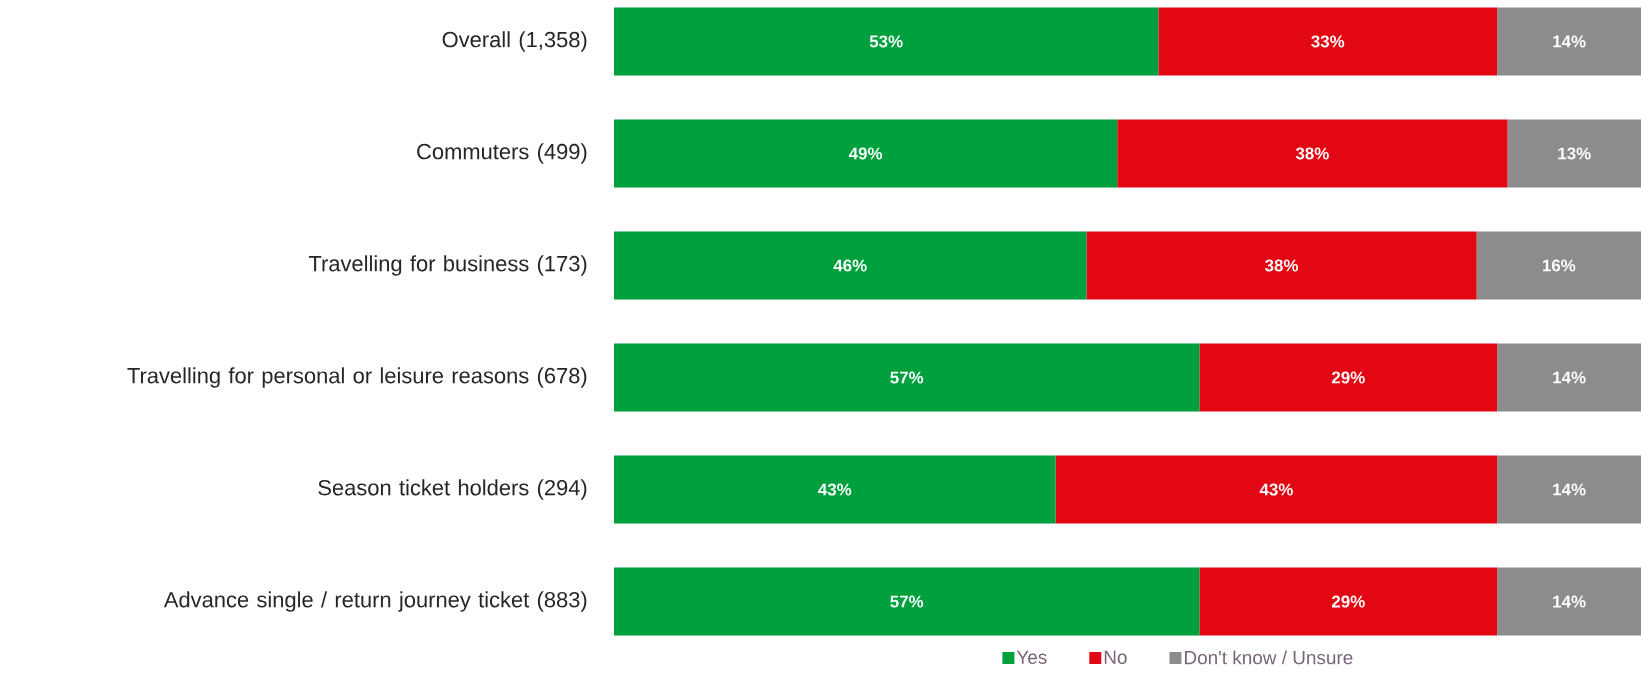 The image size is (1641, 695). I want to click on data-label: 53%, so click(886, 41).